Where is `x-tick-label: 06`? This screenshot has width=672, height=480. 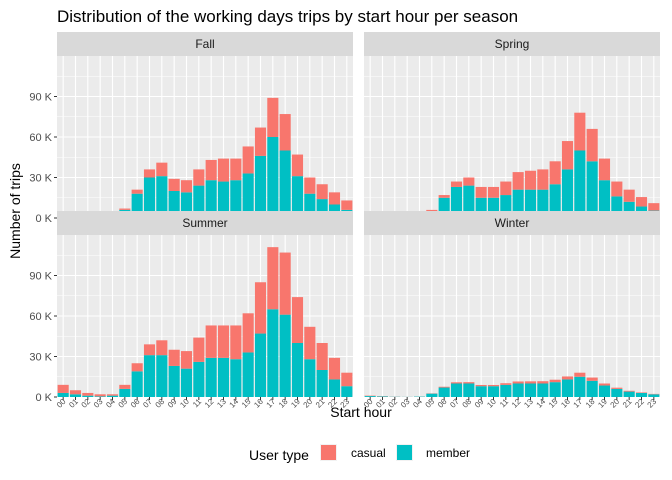
x-tick-label: 06 is located at coordinates (135, 403).